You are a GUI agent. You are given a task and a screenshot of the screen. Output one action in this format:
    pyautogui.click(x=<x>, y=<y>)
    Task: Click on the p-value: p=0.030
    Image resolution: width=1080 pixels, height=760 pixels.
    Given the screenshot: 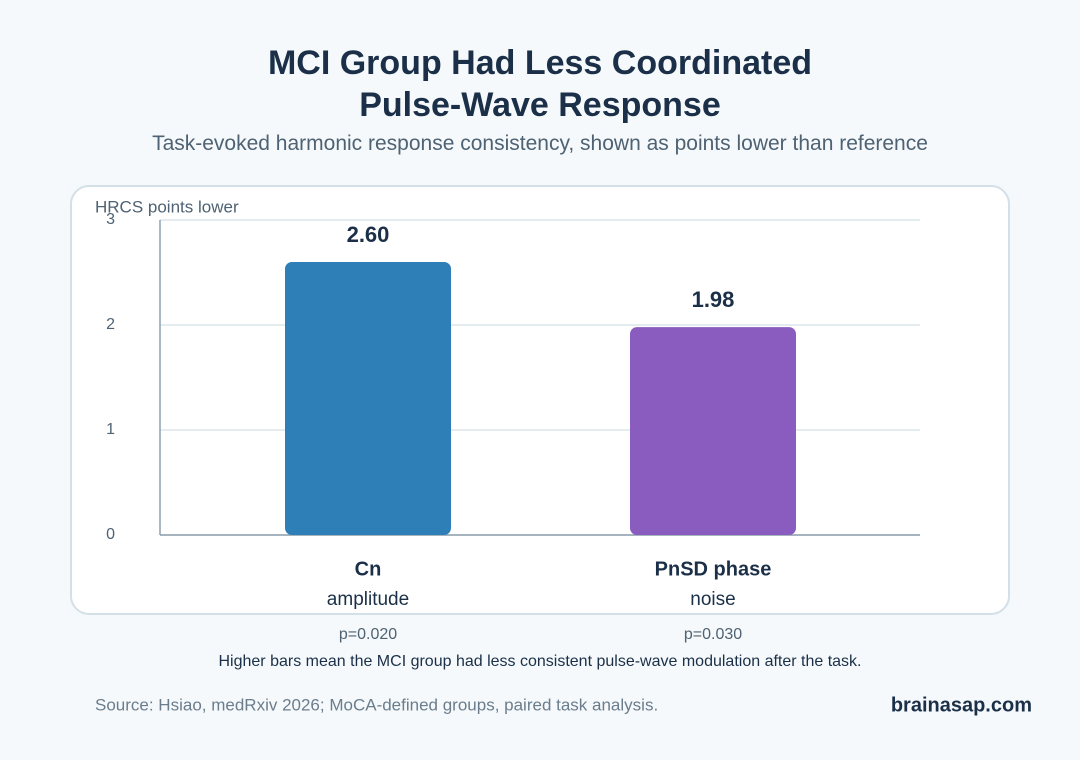 What is the action you would take?
    pyautogui.click(x=713, y=634)
    